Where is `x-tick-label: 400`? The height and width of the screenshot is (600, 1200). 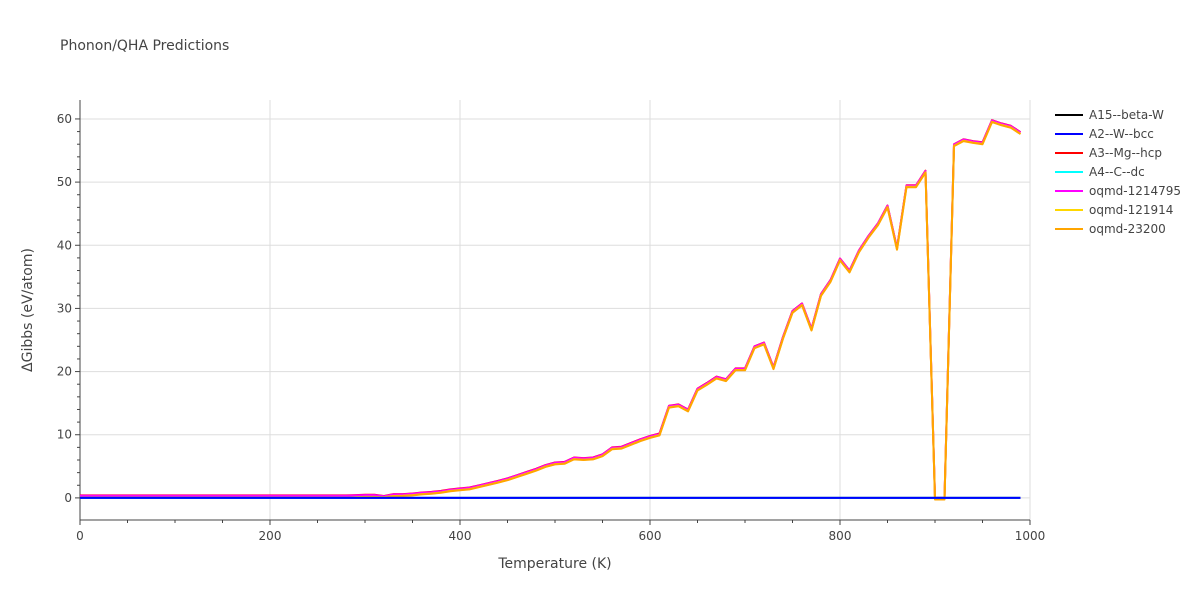
x-tick-label: 400 is located at coordinates (460, 536).